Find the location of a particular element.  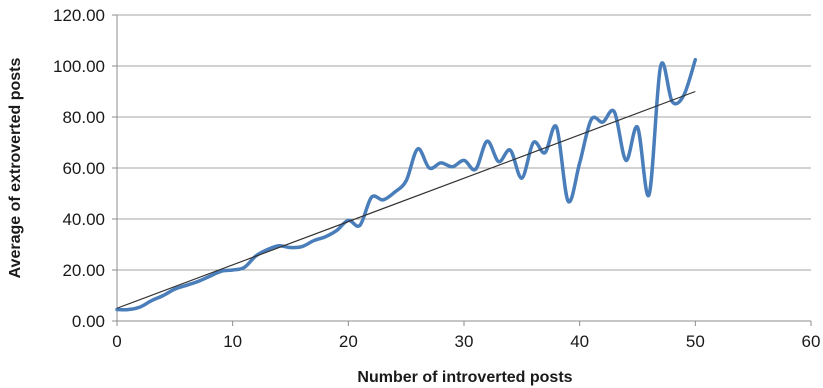

x-tick-label: 30 is located at coordinates (464, 341).